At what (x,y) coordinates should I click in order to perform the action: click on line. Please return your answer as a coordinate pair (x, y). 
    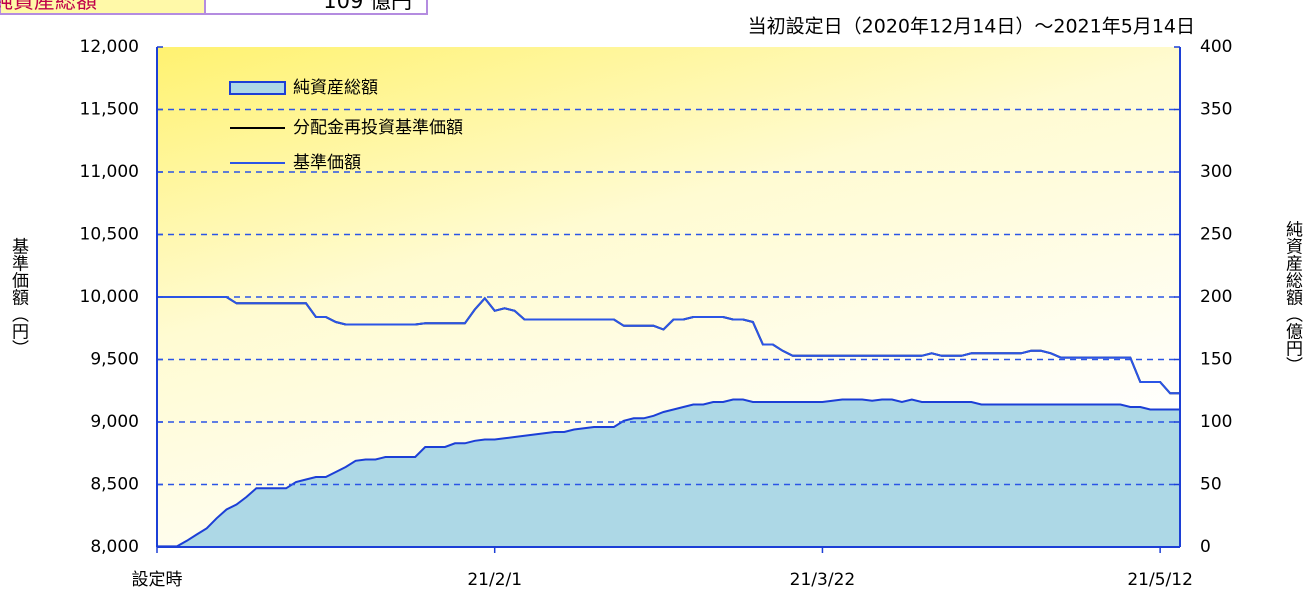
    Looking at the image, I should click on (668, 345).